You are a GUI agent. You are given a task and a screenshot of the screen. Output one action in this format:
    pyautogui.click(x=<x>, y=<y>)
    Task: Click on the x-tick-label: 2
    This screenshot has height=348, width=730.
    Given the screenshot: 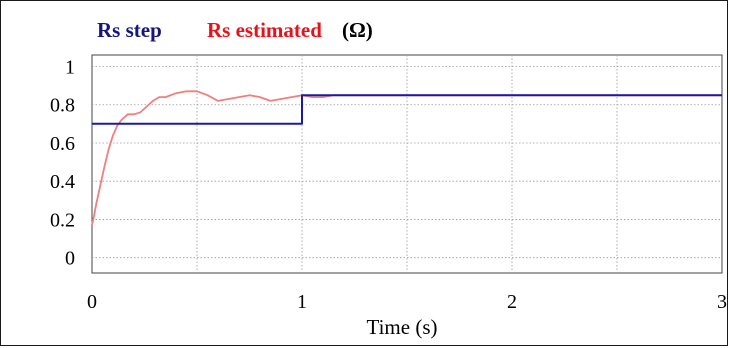 What is the action you would take?
    pyautogui.click(x=512, y=302)
    